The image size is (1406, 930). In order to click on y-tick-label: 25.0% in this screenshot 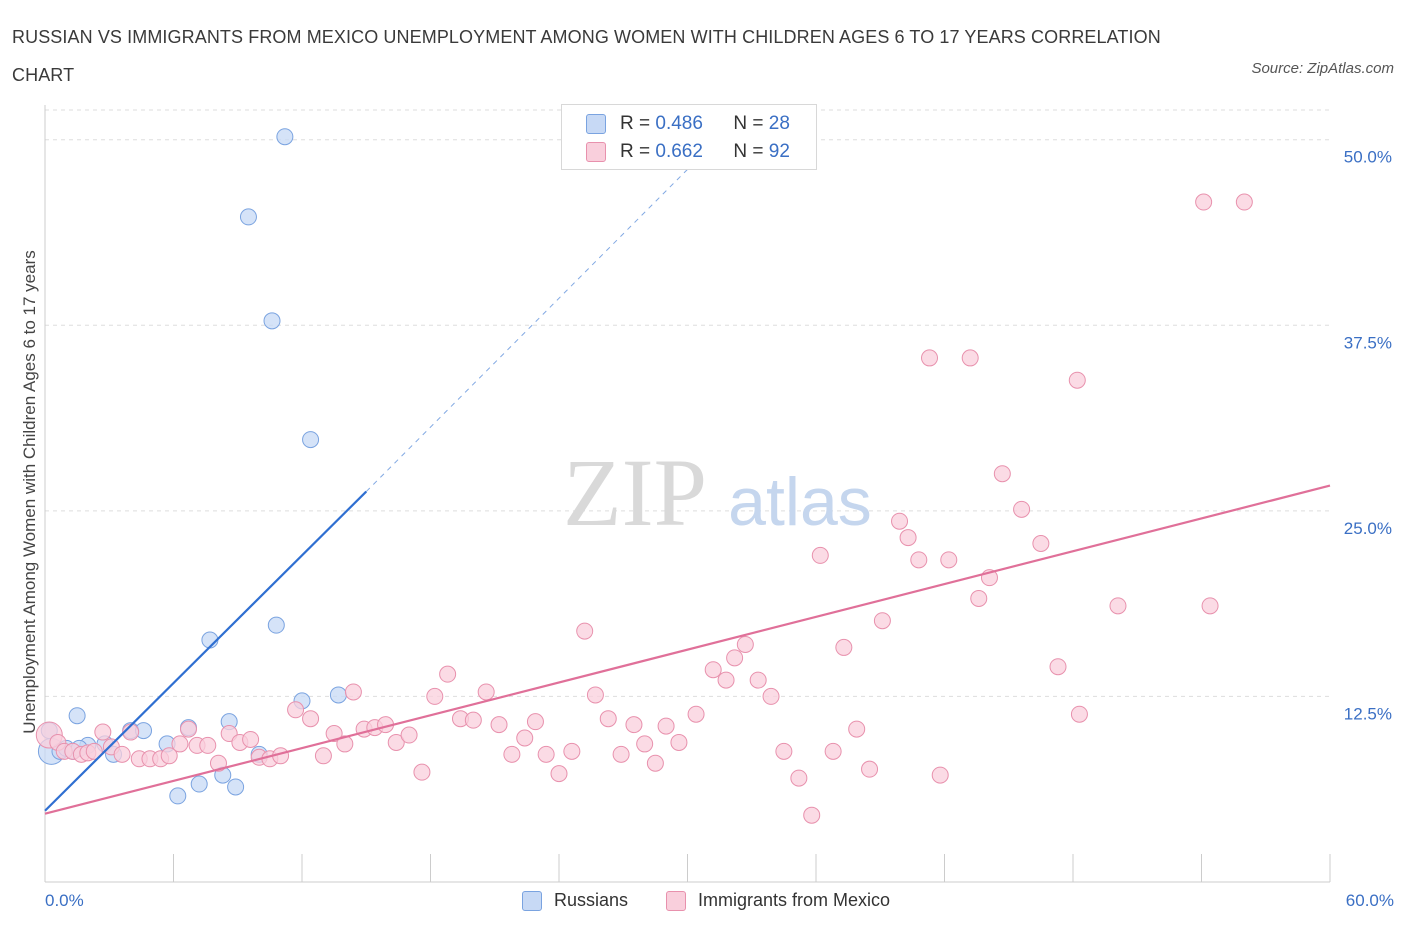, I will do `click(1368, 528)`.